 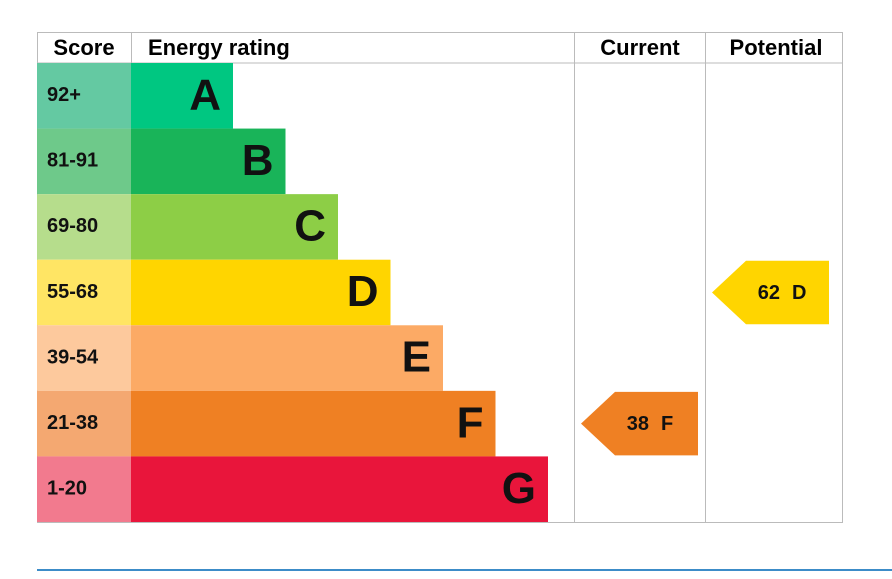 I want to click on current-arrow, so click(x=639, y=423).